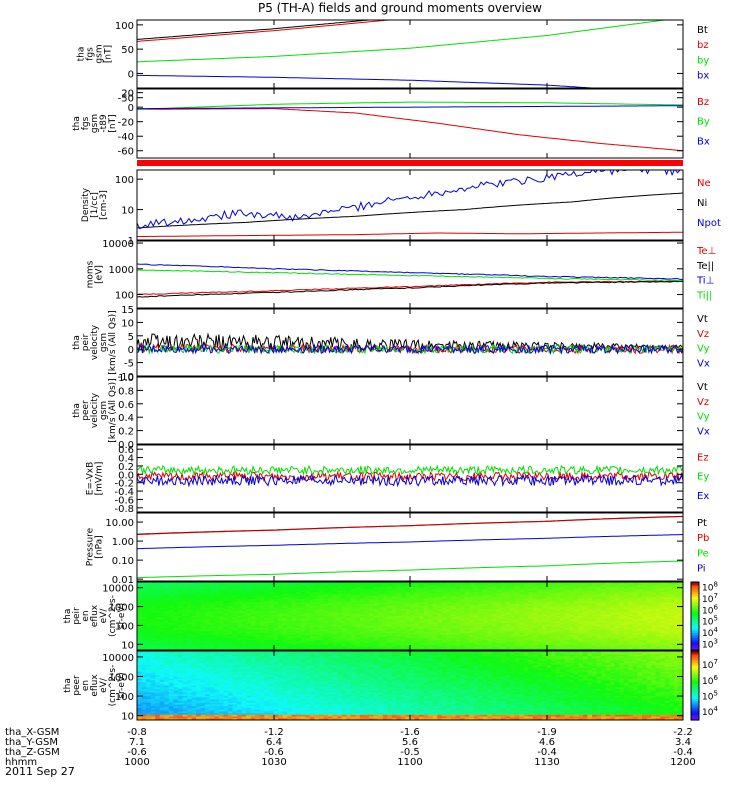 Image resolution: width=750 pixels, height=800 pixels. Describe the element at coordinates (703, 141) in the screenshot. I see `legend-entry-Bx: Bx` at that location.